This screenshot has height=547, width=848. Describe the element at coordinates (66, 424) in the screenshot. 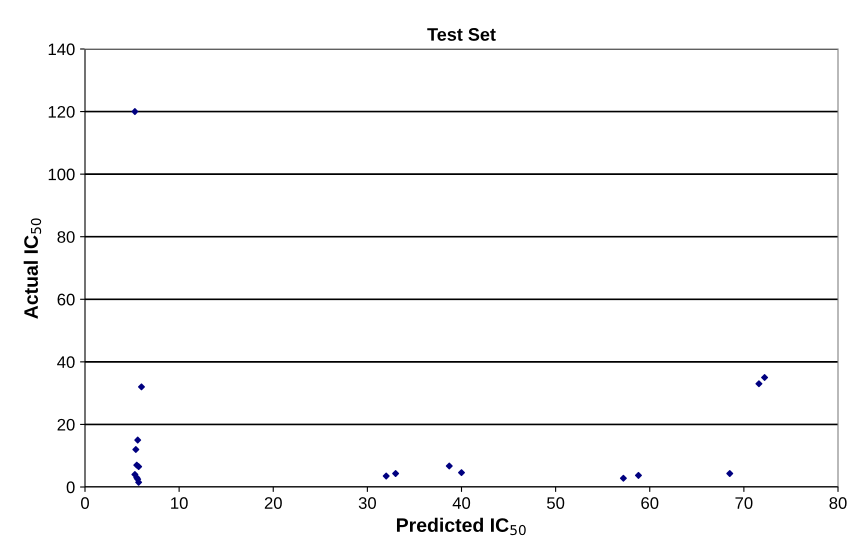

I see `y-tick-label: 20` at that location.